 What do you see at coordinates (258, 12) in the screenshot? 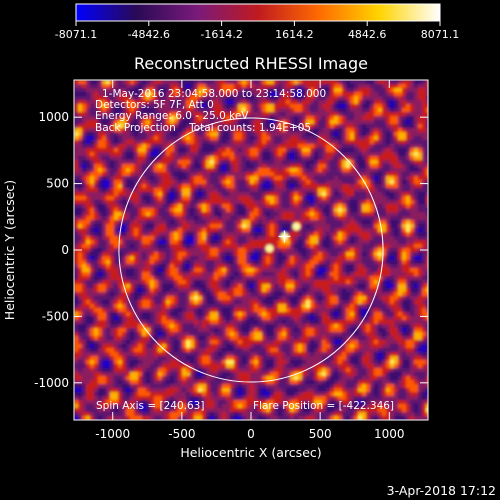
I see `colorbar-strip` at bounding box center [258, 12].